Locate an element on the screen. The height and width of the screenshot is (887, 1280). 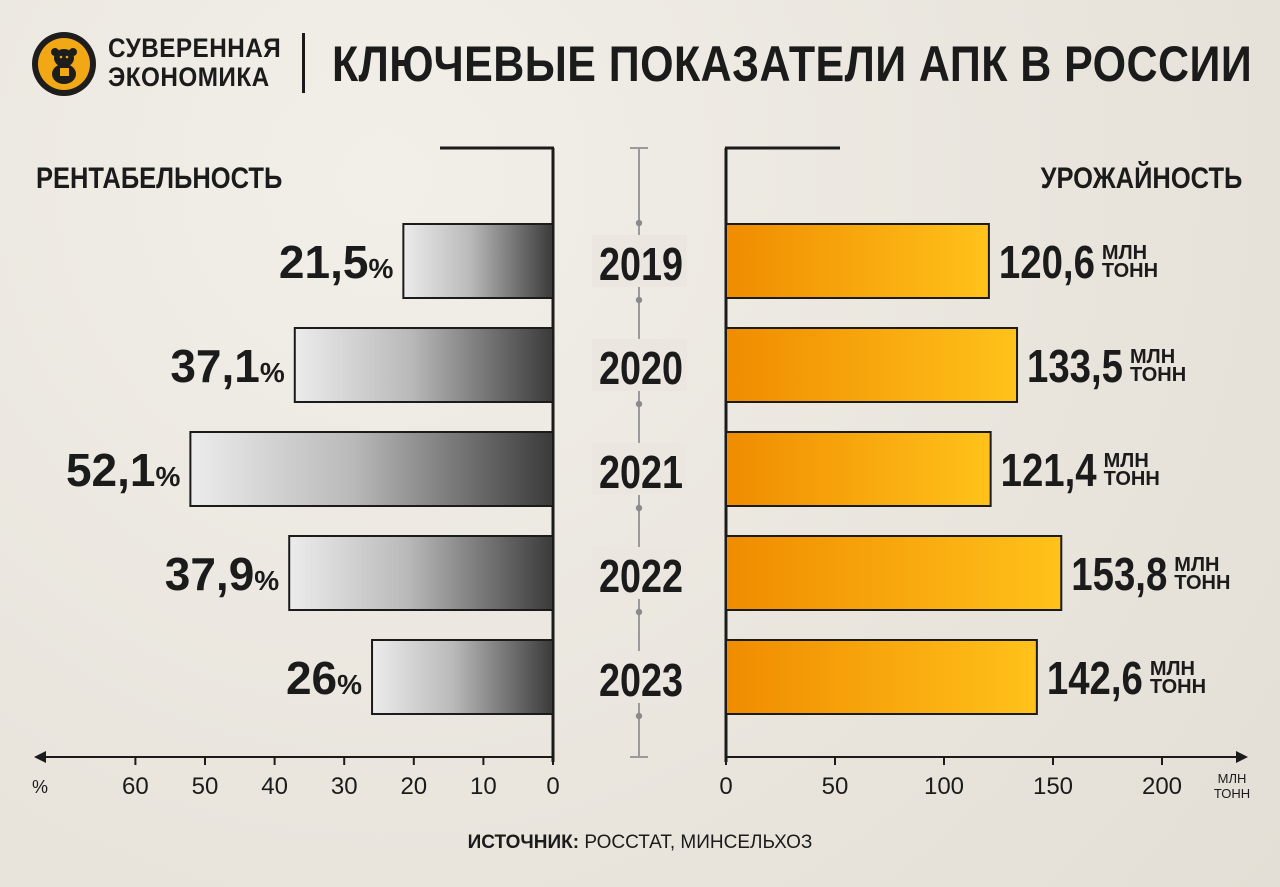
left-axis-tick-label: 0 is located at coordinates (552, 786).